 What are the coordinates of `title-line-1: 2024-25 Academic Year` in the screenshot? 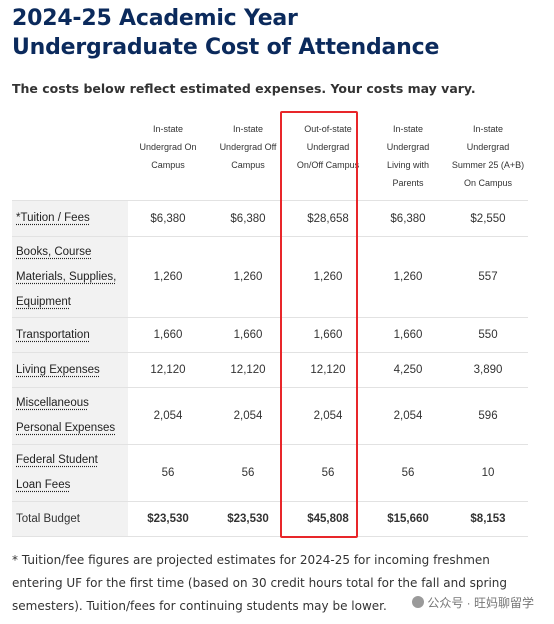 It's located at (155, 18).